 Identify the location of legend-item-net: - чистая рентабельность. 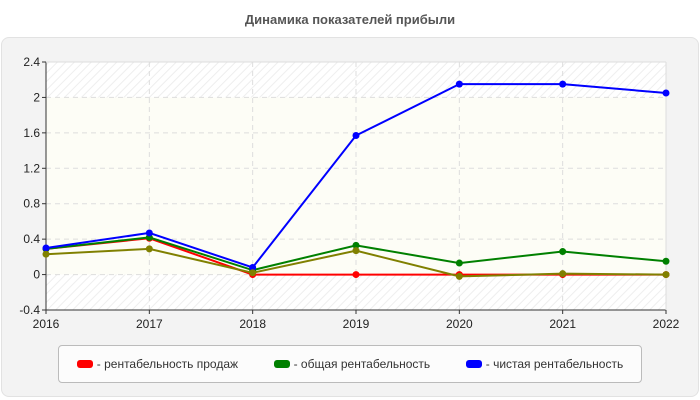
(544, 364).